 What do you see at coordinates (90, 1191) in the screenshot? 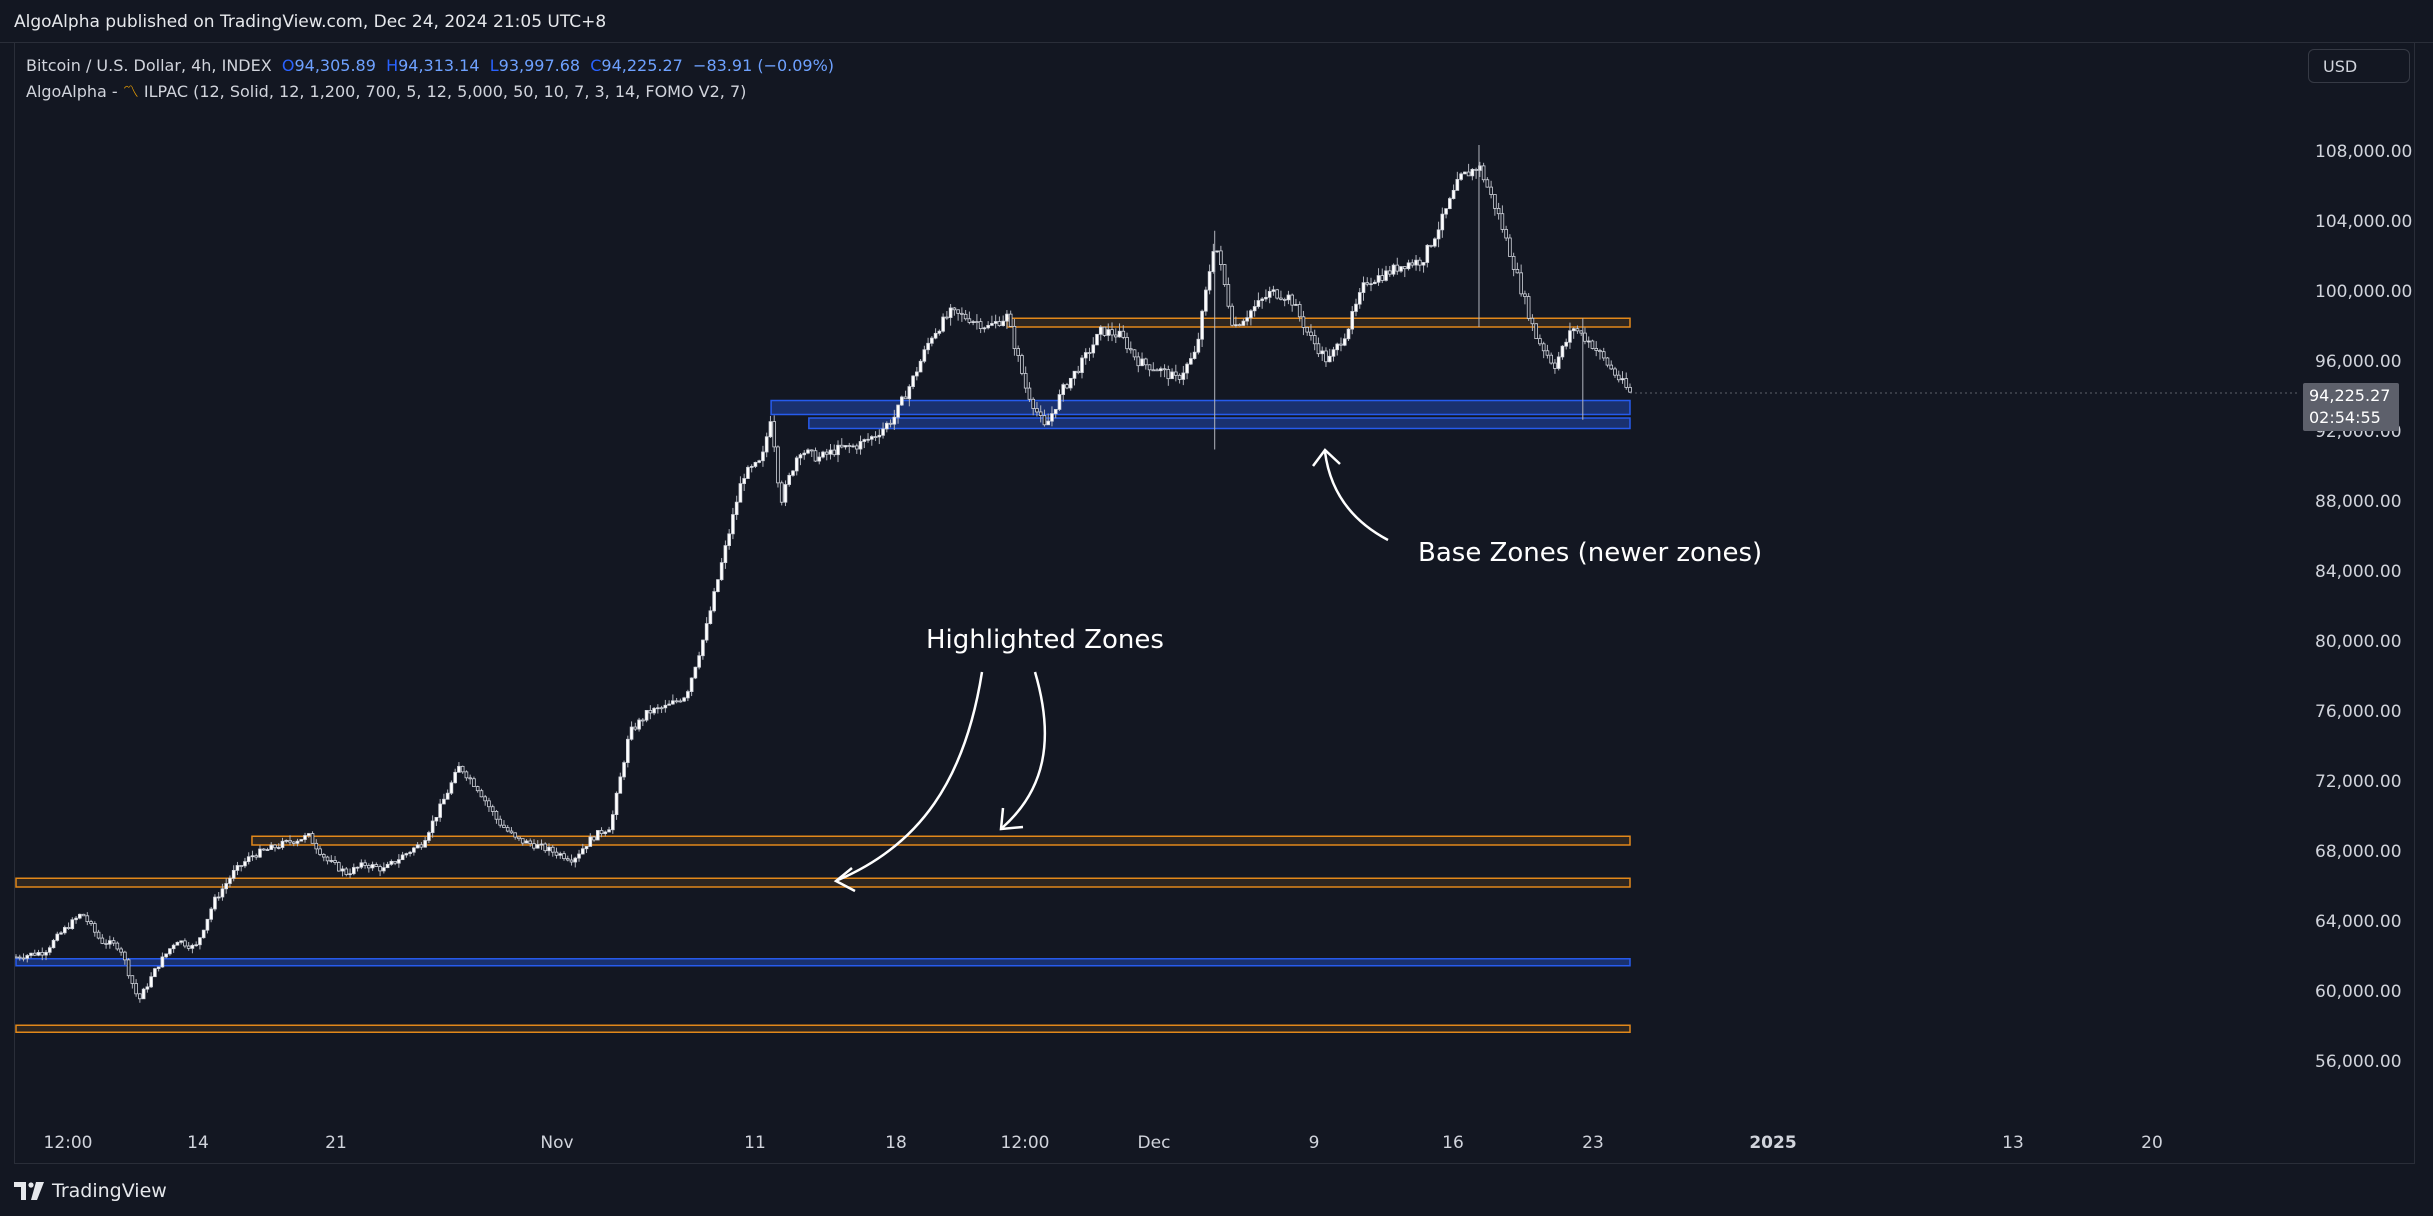
I see `tradingview-logo: TradingView` at bounding box center [90, 1191].